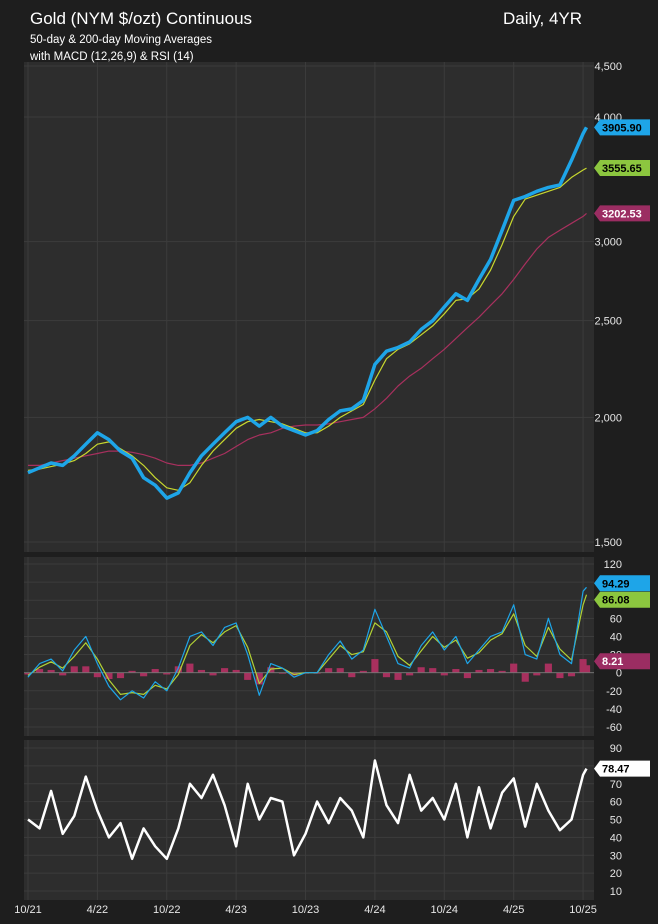 The image size is (658, 924). I want to click on rsi-last-value-tag: 78.47, so click(622, 768).